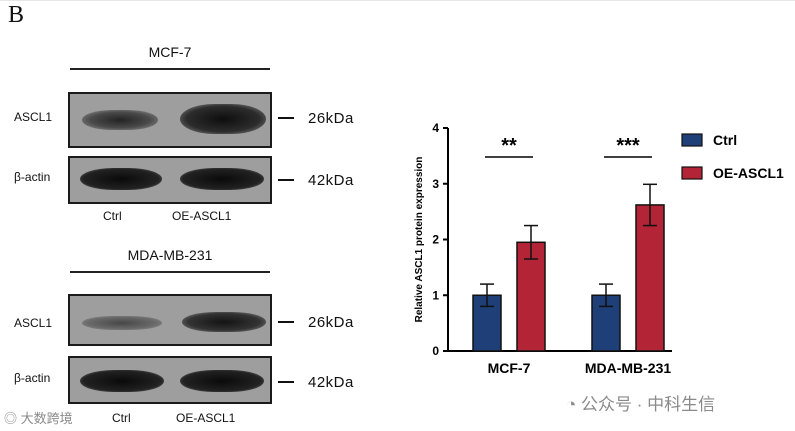 This screenshot has height=431, width=795. I want to click on blot-ascl1-mcf7, so click(170, 120).